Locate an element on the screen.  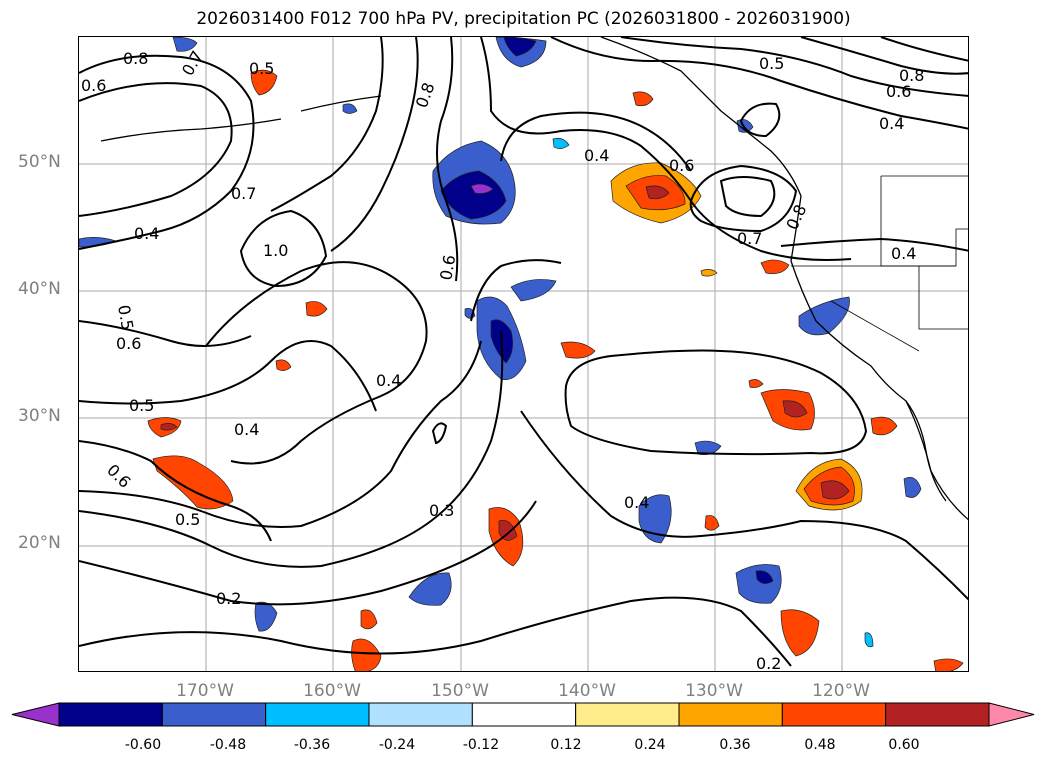
colorbar-tick-label: -0.60 is located at coordinates (143, 745).